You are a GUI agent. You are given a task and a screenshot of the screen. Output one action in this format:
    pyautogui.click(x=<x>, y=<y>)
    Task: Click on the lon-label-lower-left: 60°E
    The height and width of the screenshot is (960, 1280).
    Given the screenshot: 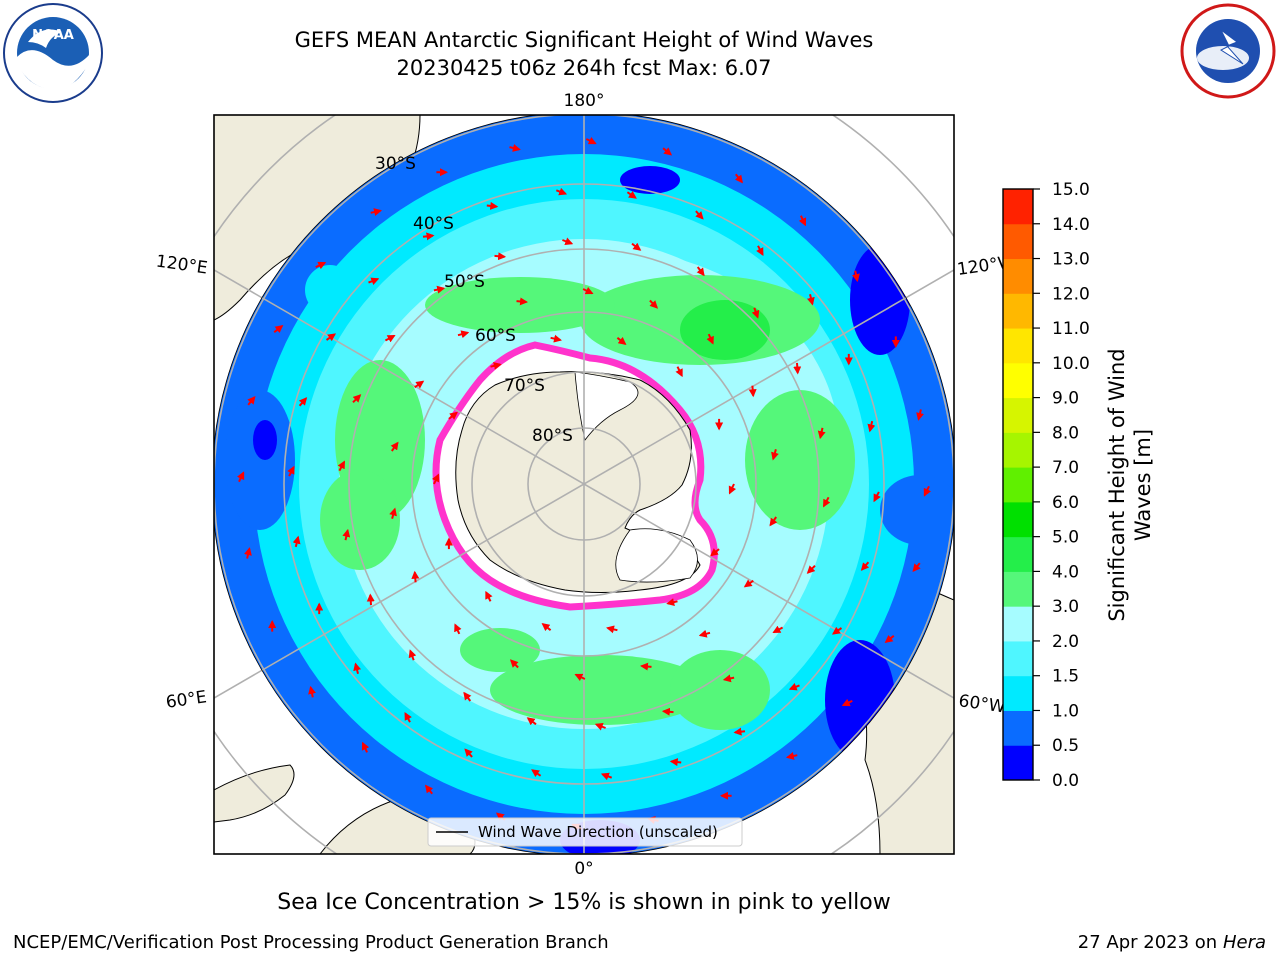 What is the action you would take?
    pyautogui.click(x=186, y=699)
    